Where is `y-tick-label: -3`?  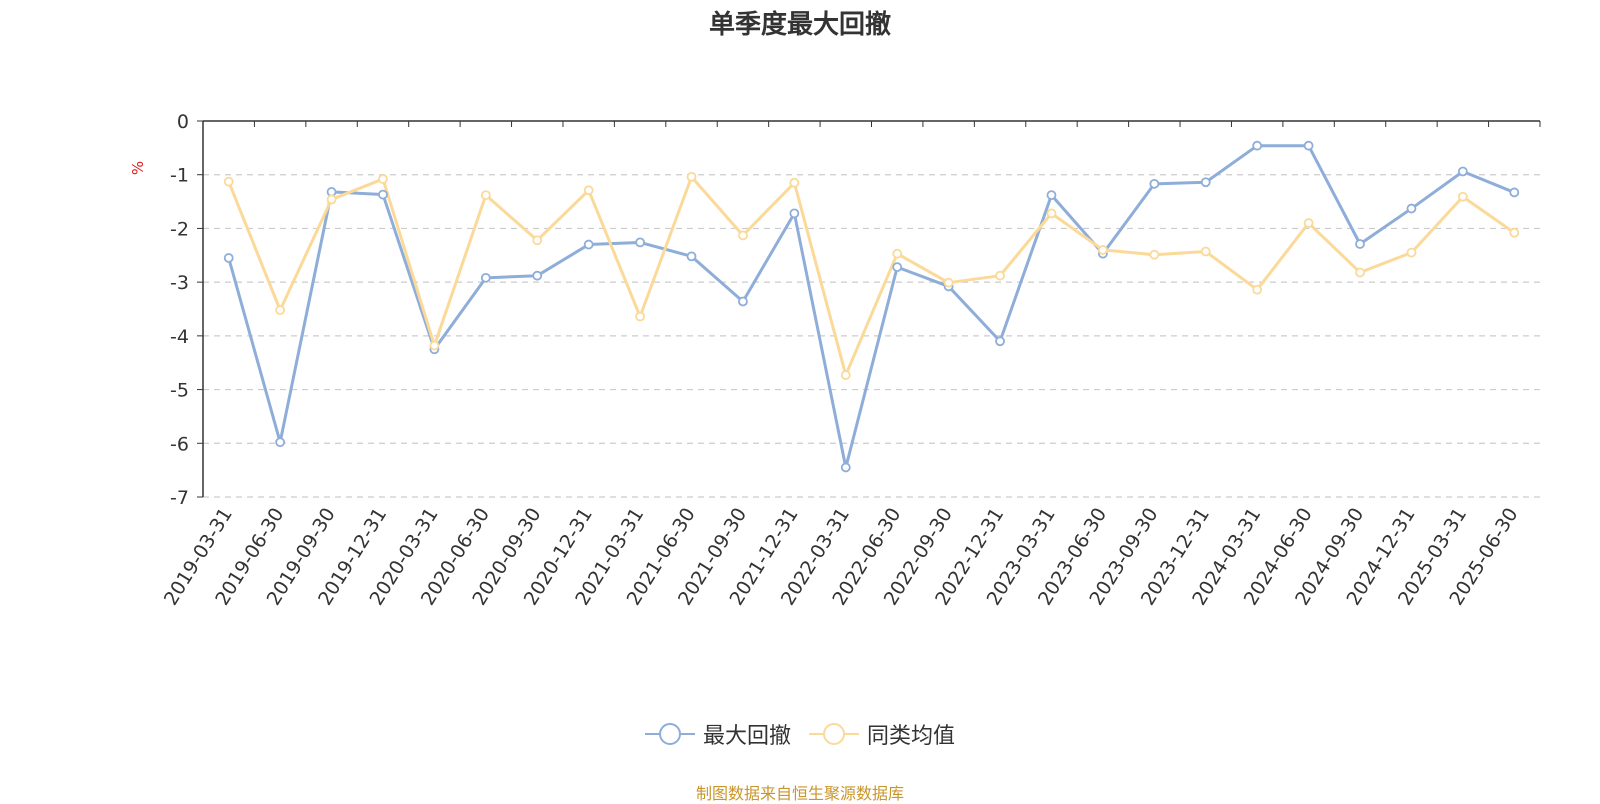
y-tick-label: -3 is located at coordinates (179, 283).